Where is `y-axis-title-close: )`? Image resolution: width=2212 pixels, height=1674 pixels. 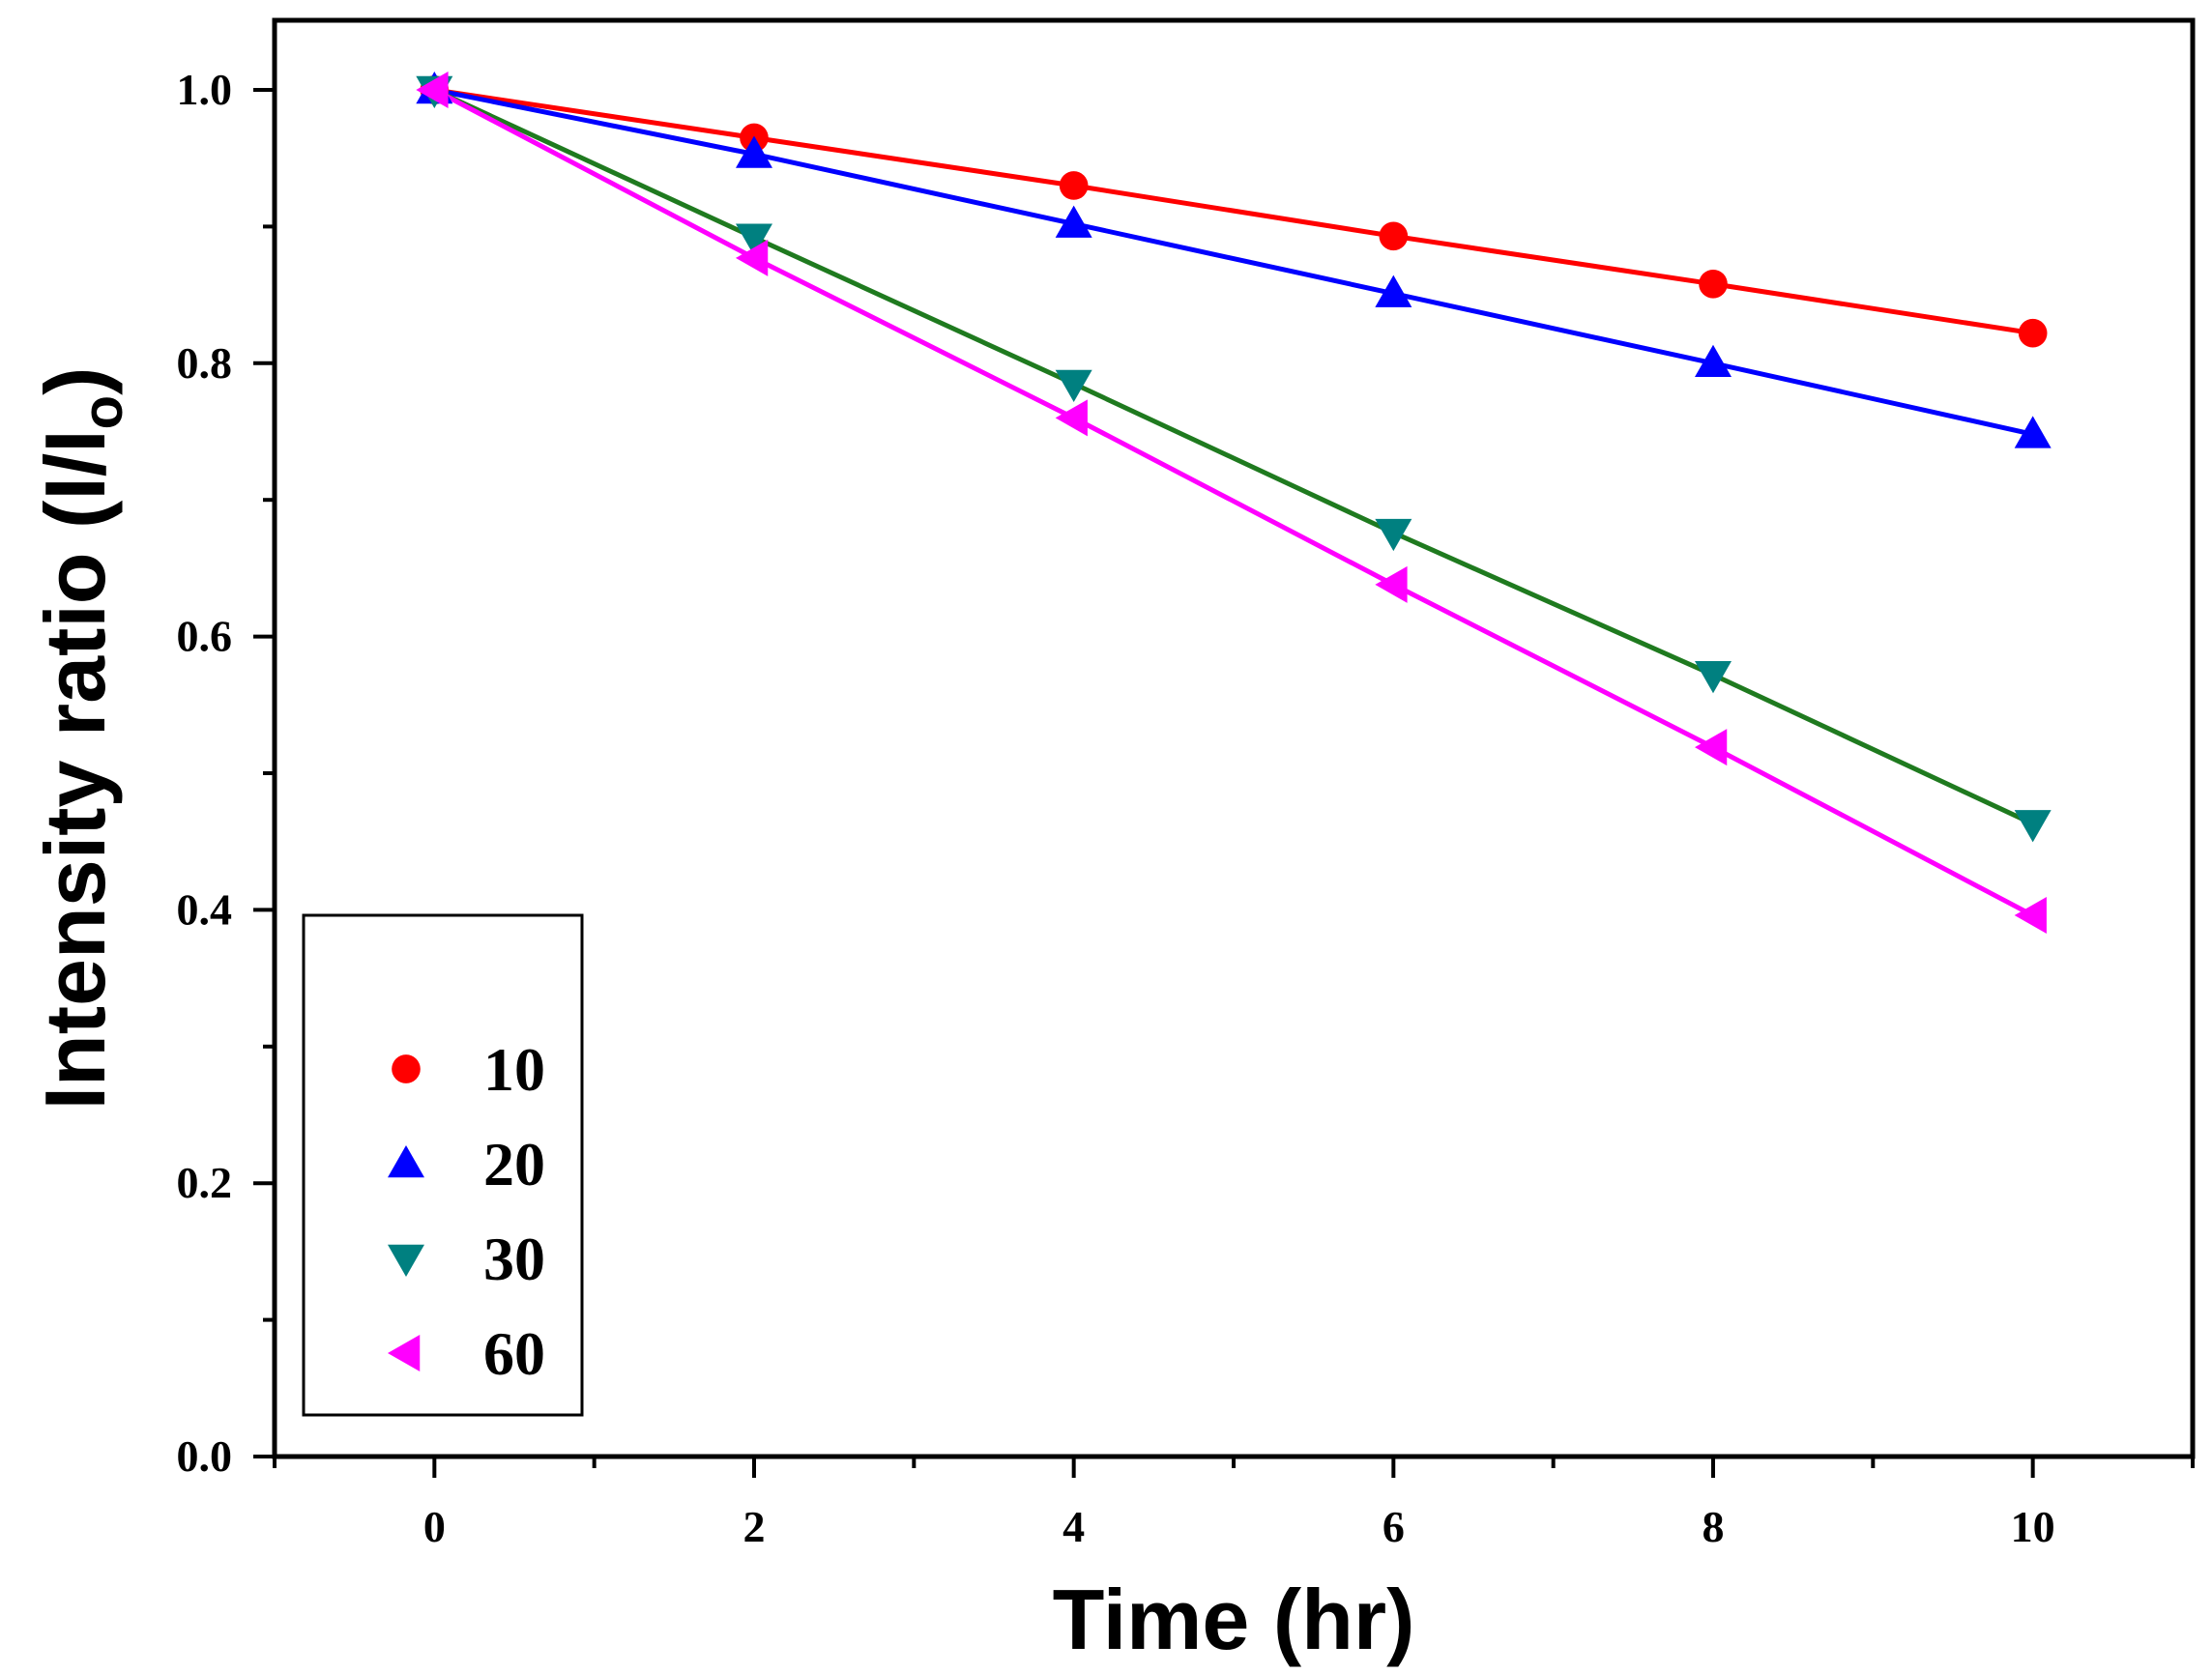 y-axis-title-close: ) is located at coordinates (75, 381).